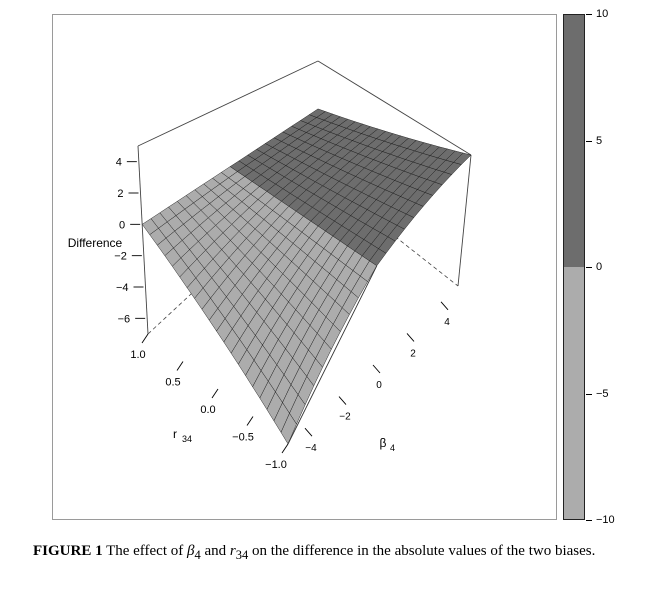  Describe the element at coordinates (599, 267) in the screenshot. I see `colorbar-tick-label: 0` at that location.